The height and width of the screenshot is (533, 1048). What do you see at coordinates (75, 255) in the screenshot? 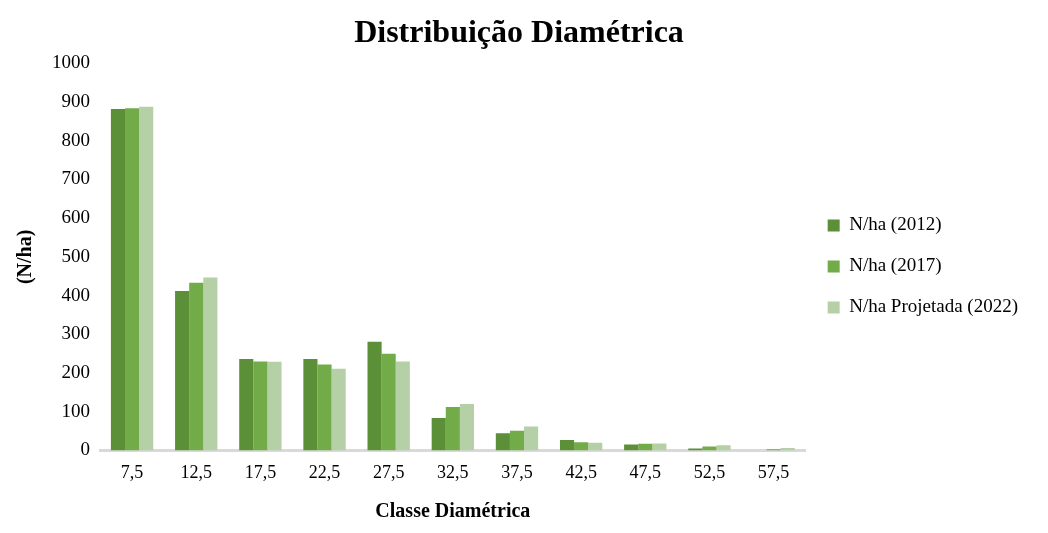
I see `y-tick-label: 500` at bounding box center [75, 255].